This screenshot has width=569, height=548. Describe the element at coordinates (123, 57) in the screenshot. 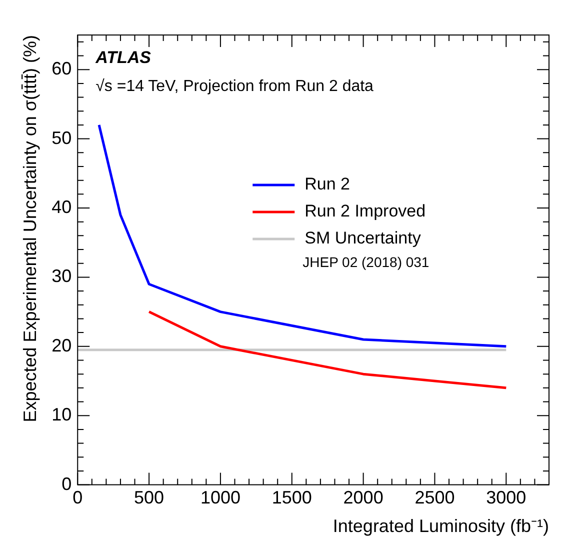

I see `annotation: ATLAS` at that location.